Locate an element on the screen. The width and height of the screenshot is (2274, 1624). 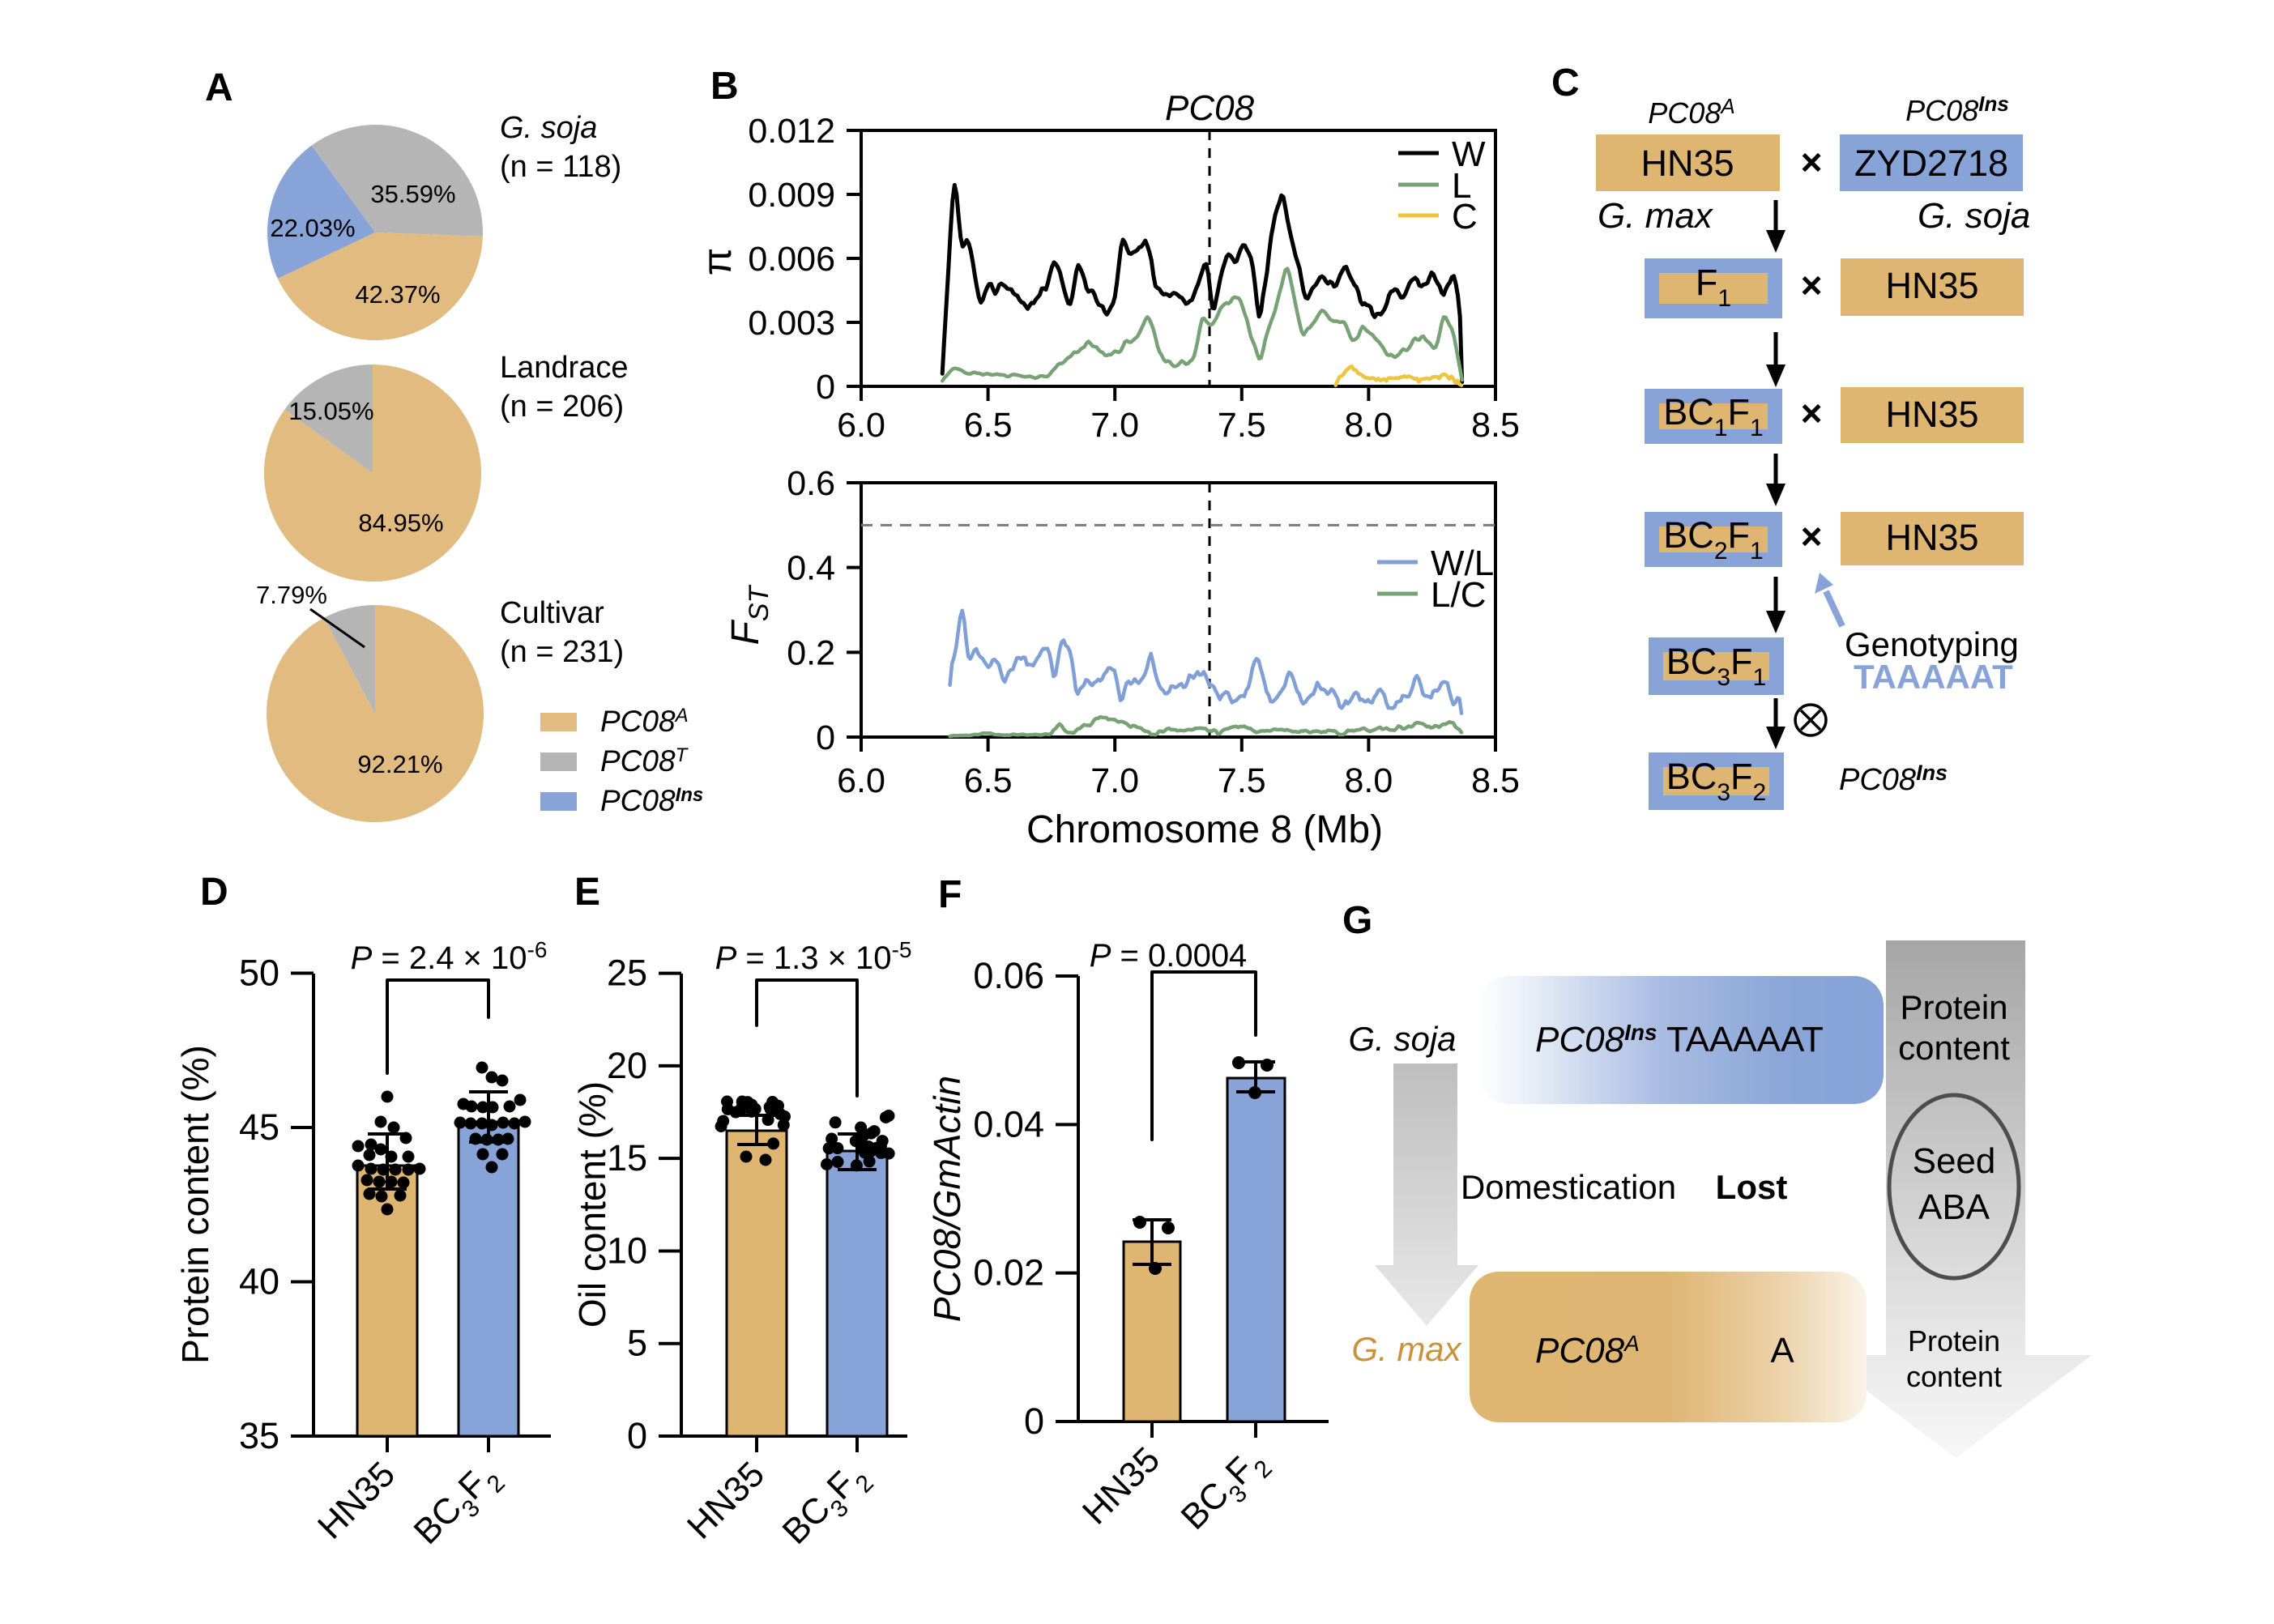
svg-text: P = 0.0004 is located at coordinates (1169, 956).